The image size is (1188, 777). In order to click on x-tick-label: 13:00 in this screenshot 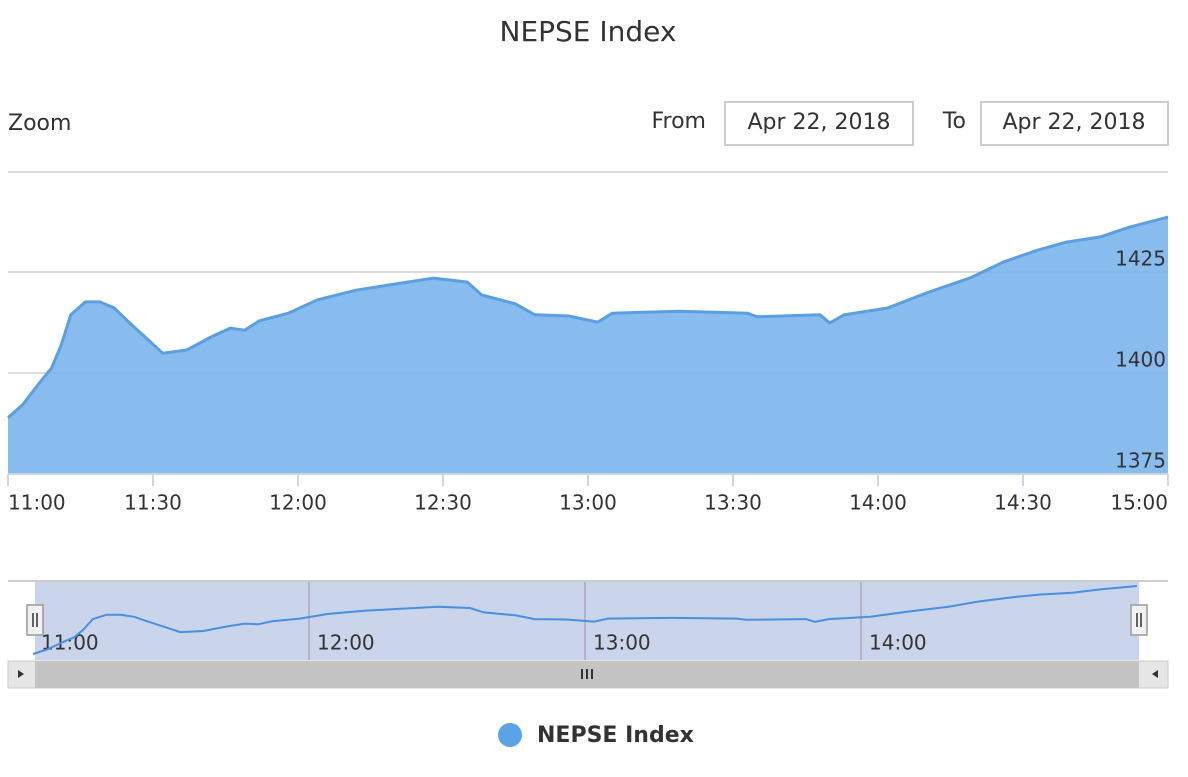, I will do `click(588, 503)`.